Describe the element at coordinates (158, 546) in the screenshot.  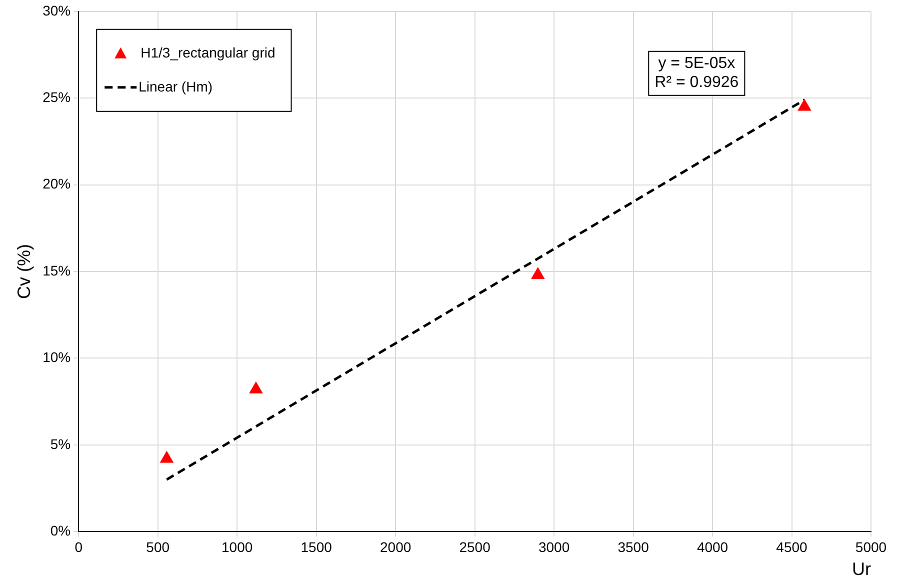
I see `x-tick-label: 500` at that location.